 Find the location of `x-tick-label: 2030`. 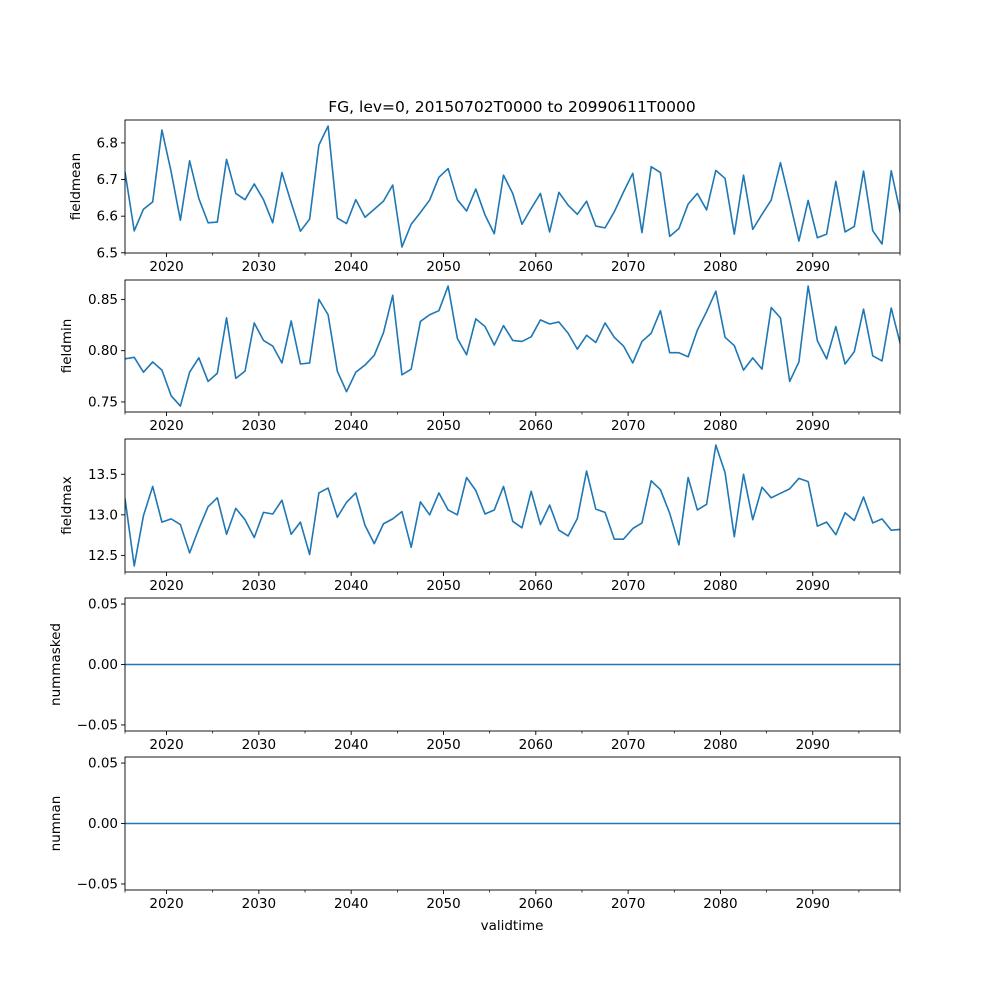

x-tick-label: 2030 is located at coordinates (259, 426).